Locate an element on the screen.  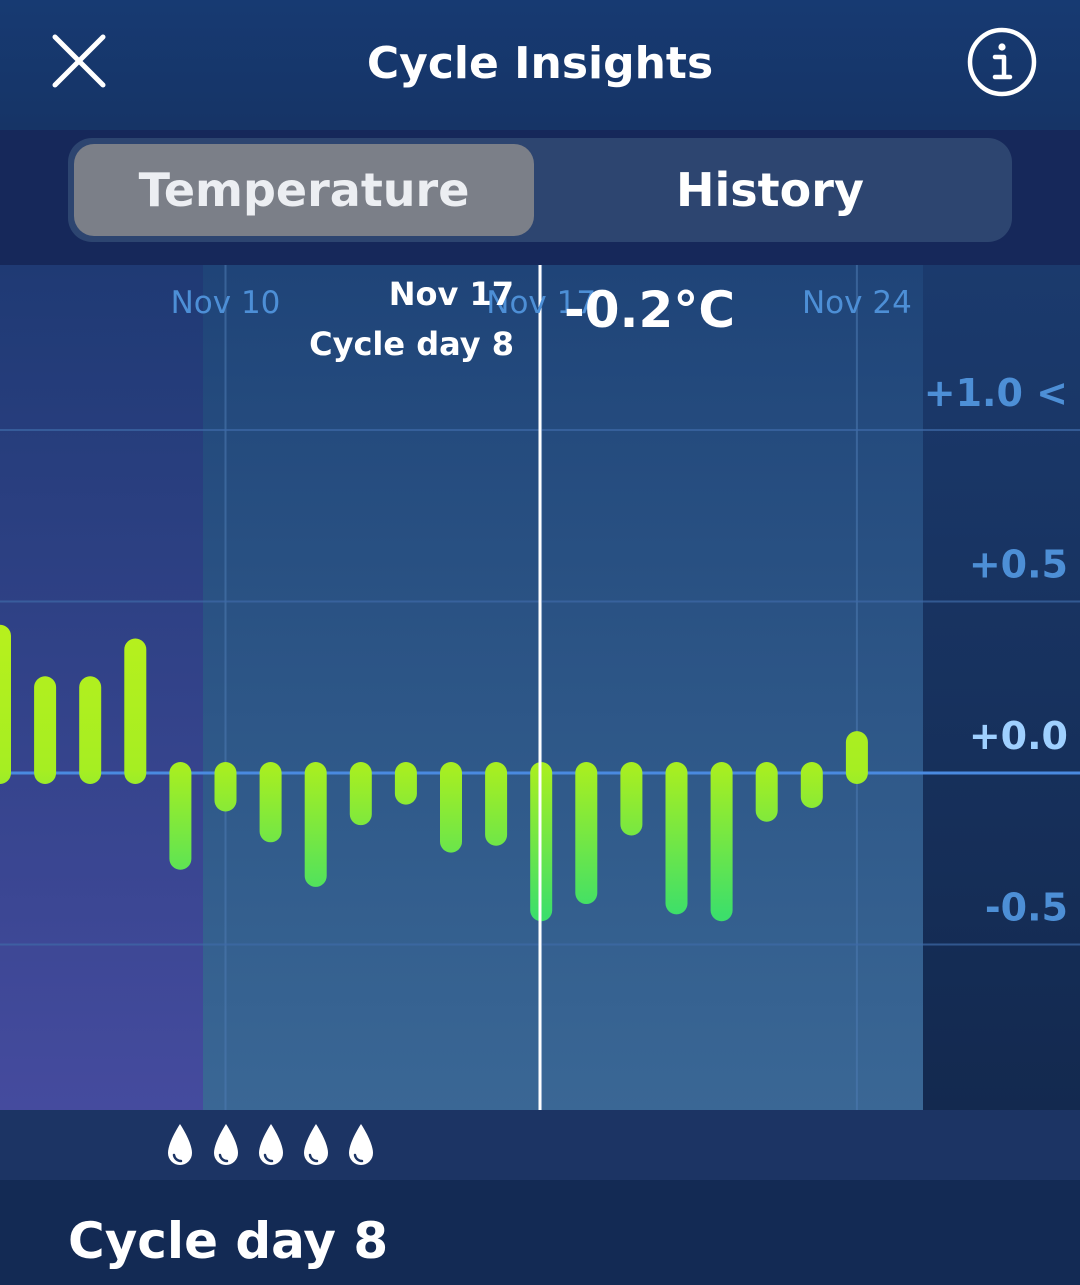
x-tick-label: Nov 17 is located at coordinates (541, 303).